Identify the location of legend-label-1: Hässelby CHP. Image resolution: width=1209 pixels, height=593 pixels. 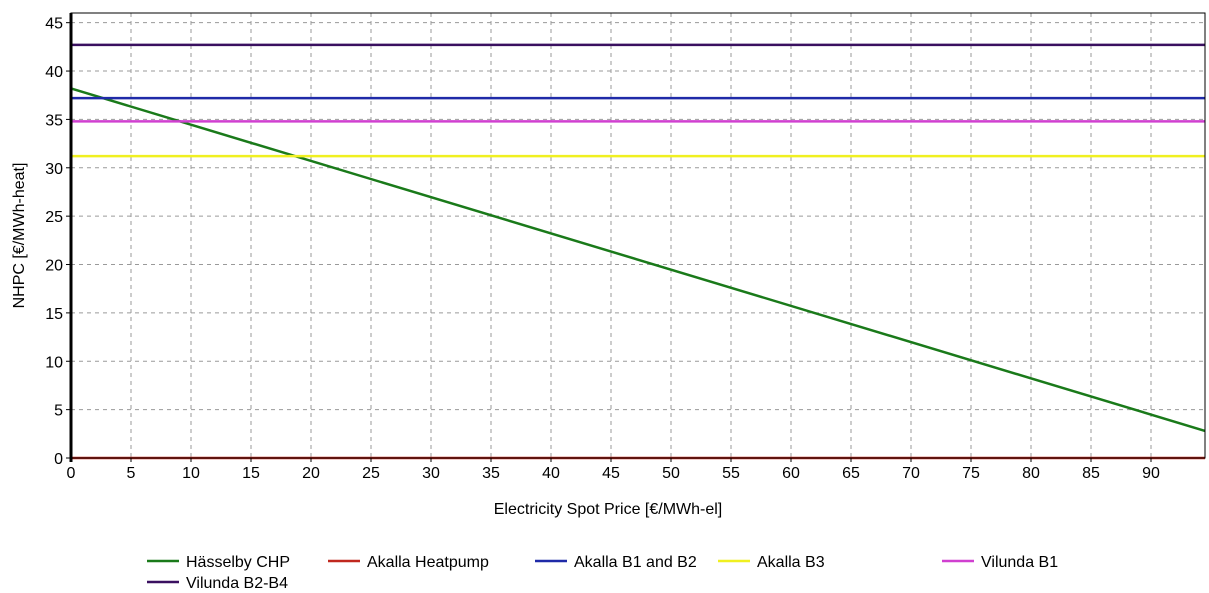
(238, 562).